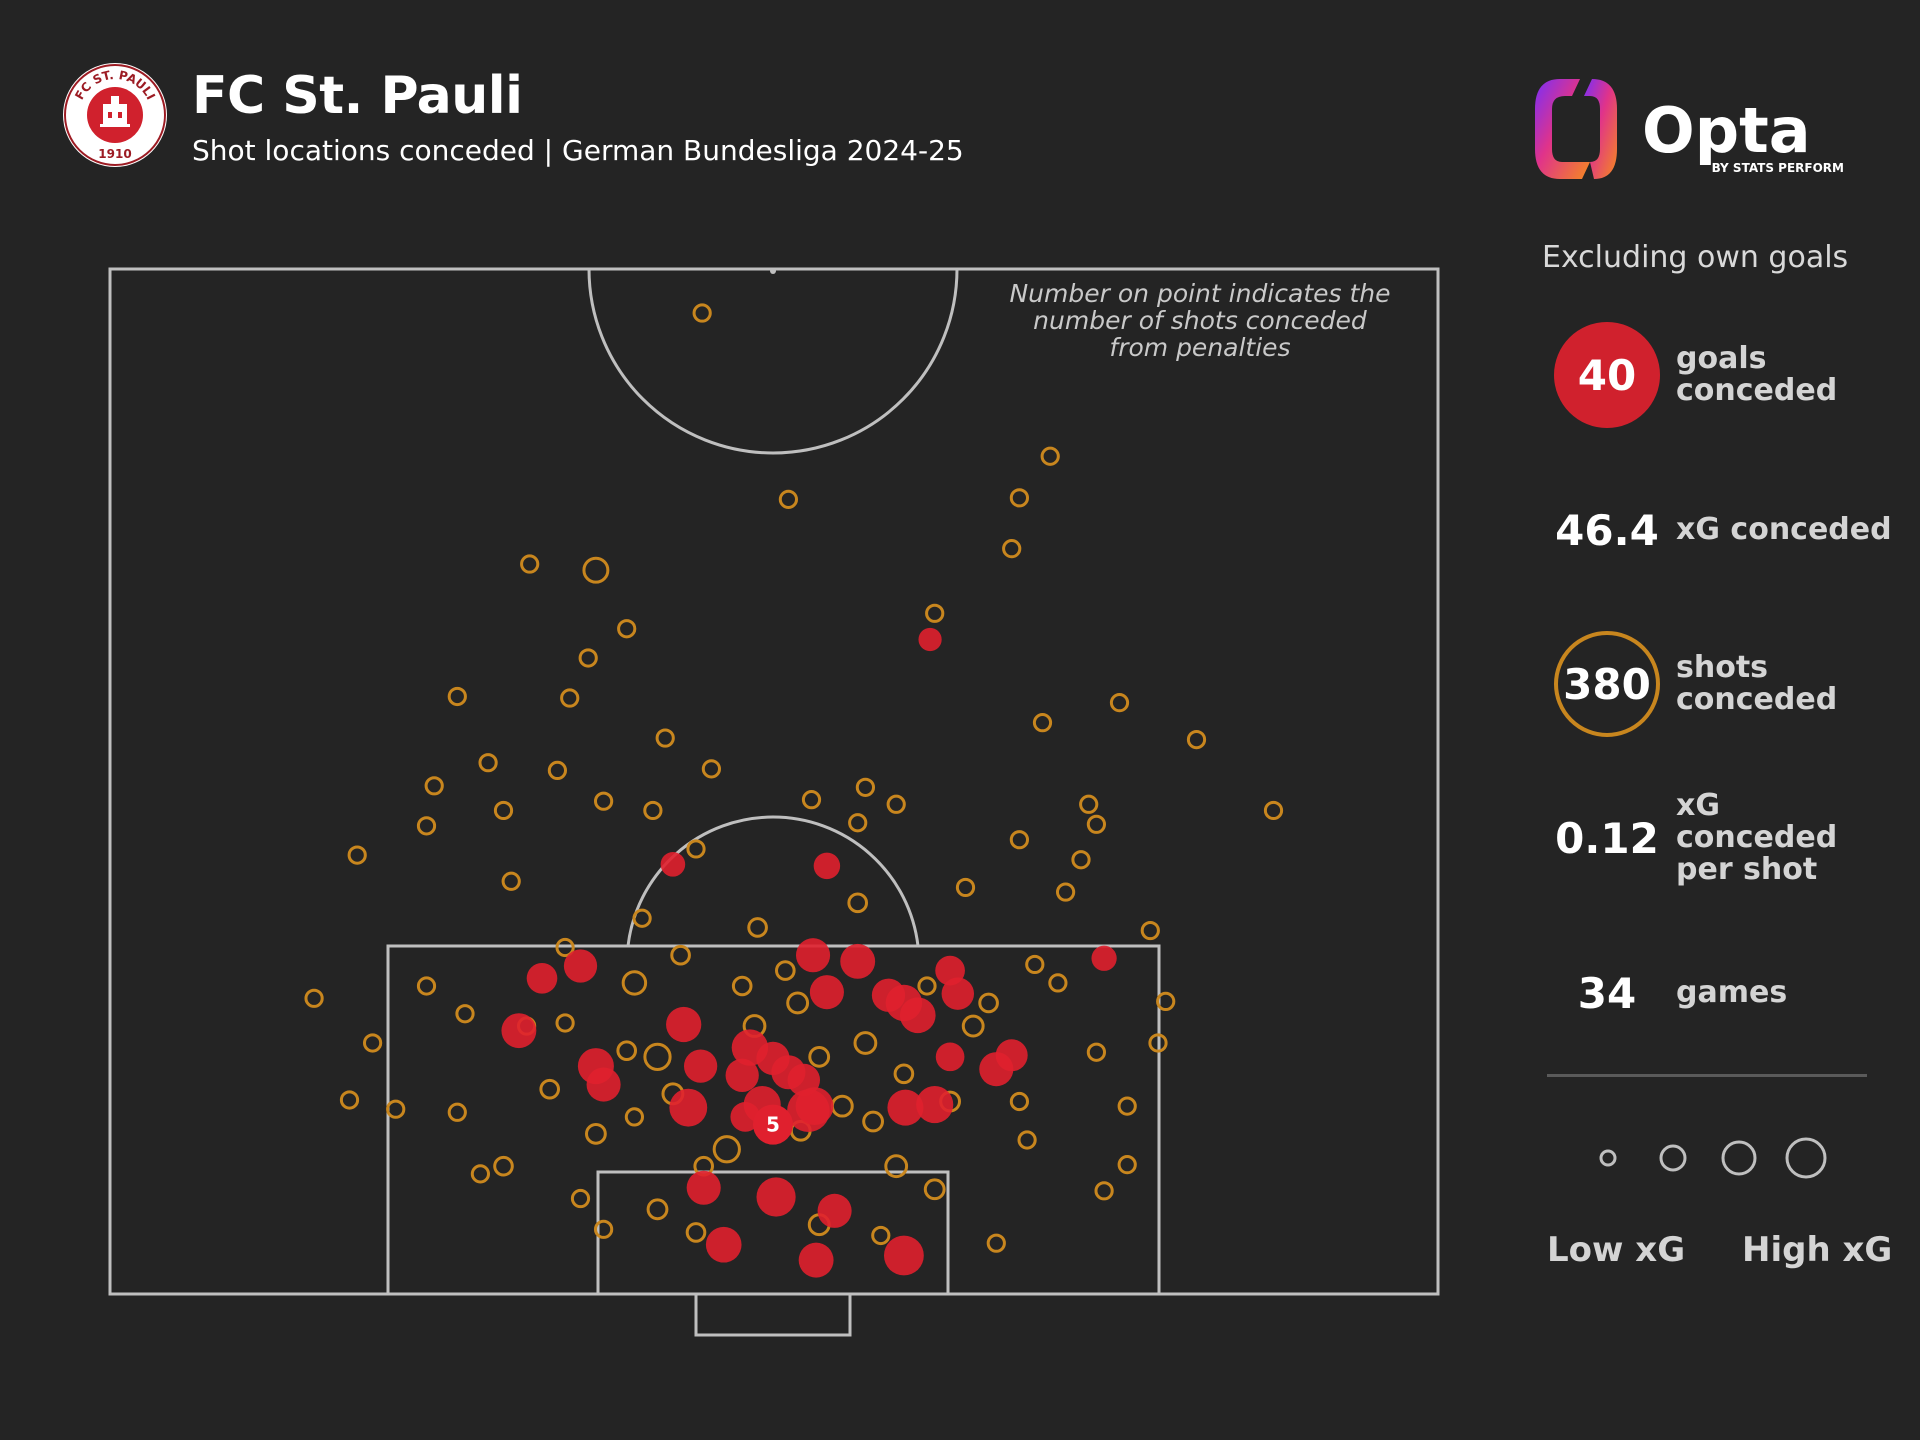  I want to click on xg-label: xG conceded, so click(1784, 529).